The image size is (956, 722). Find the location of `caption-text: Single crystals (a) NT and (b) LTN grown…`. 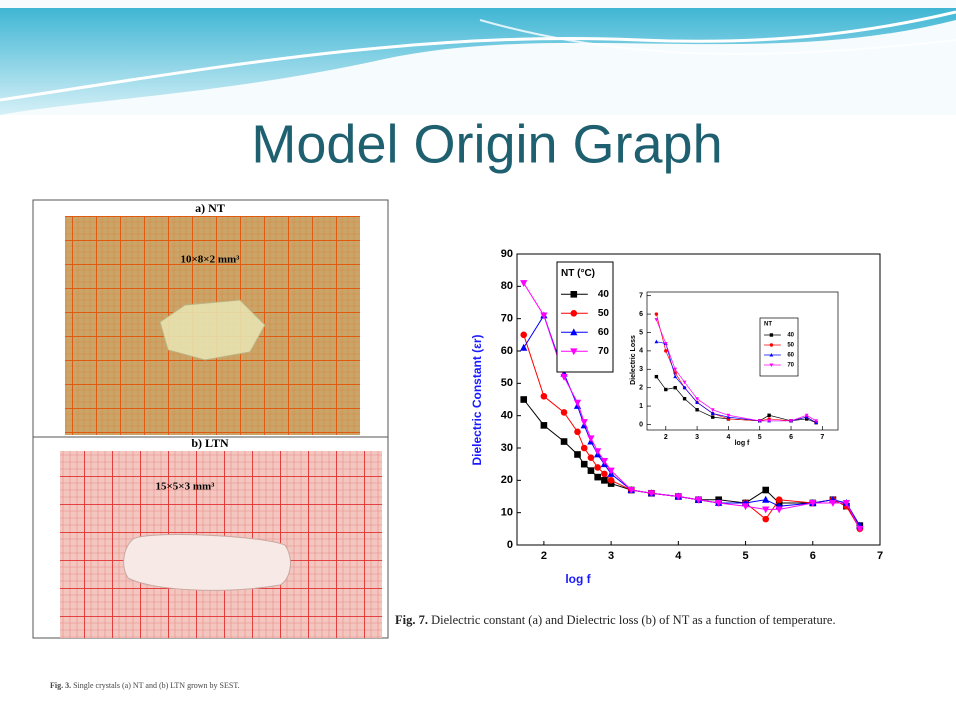

caption-text: Single crystals (a) NT and (b) LTN grown… is located at coordinates (156, 685).